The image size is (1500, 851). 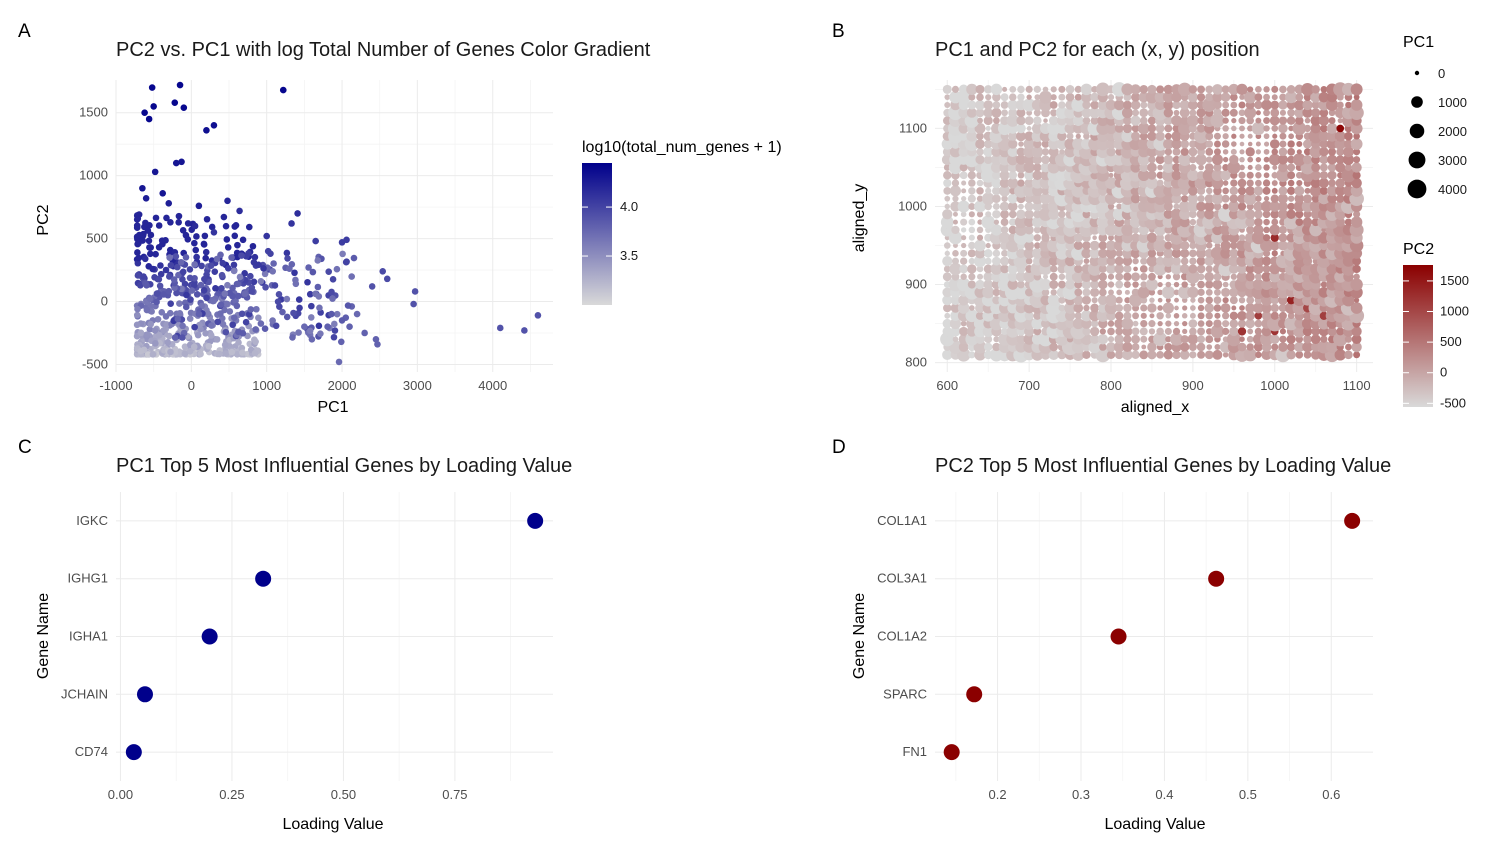 I want to click on panel-a-colorbar, so click(x=597, y=234).